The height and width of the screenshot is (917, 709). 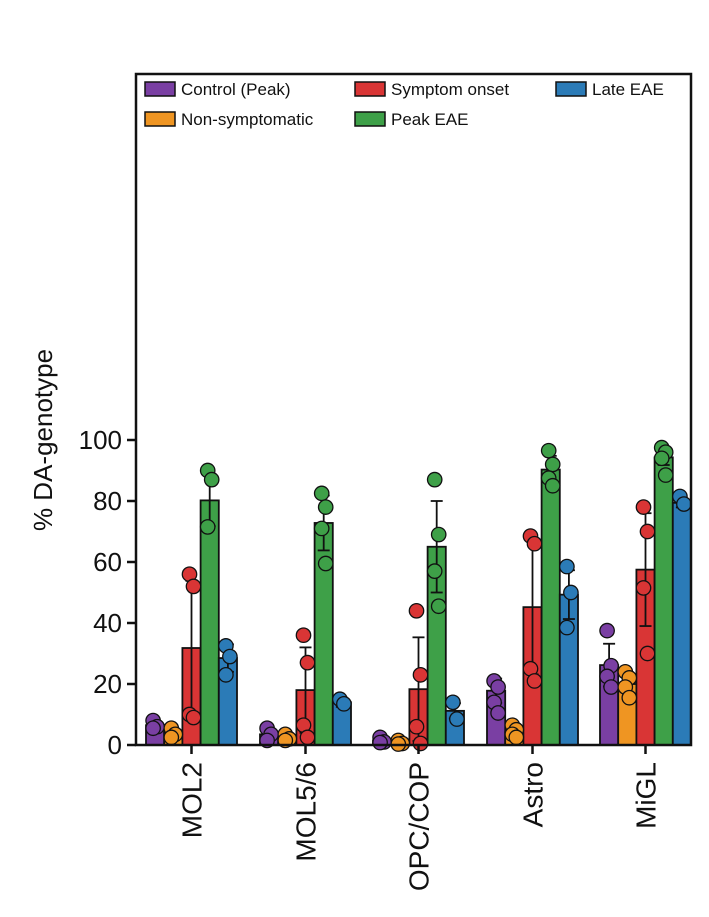 I want to click on y-tick-label: 100, so click(x=100, y=440).